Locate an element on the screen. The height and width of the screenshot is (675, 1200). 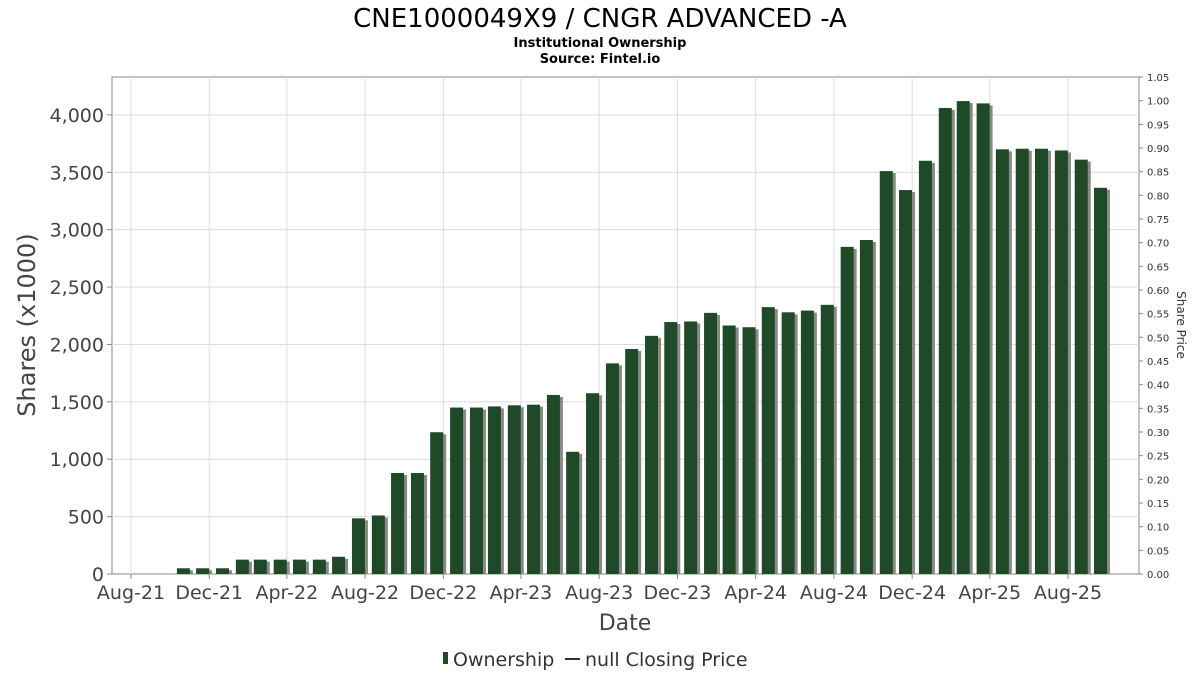
y-axis-label: Shares (x1000) is located at coordinates (27, 324).